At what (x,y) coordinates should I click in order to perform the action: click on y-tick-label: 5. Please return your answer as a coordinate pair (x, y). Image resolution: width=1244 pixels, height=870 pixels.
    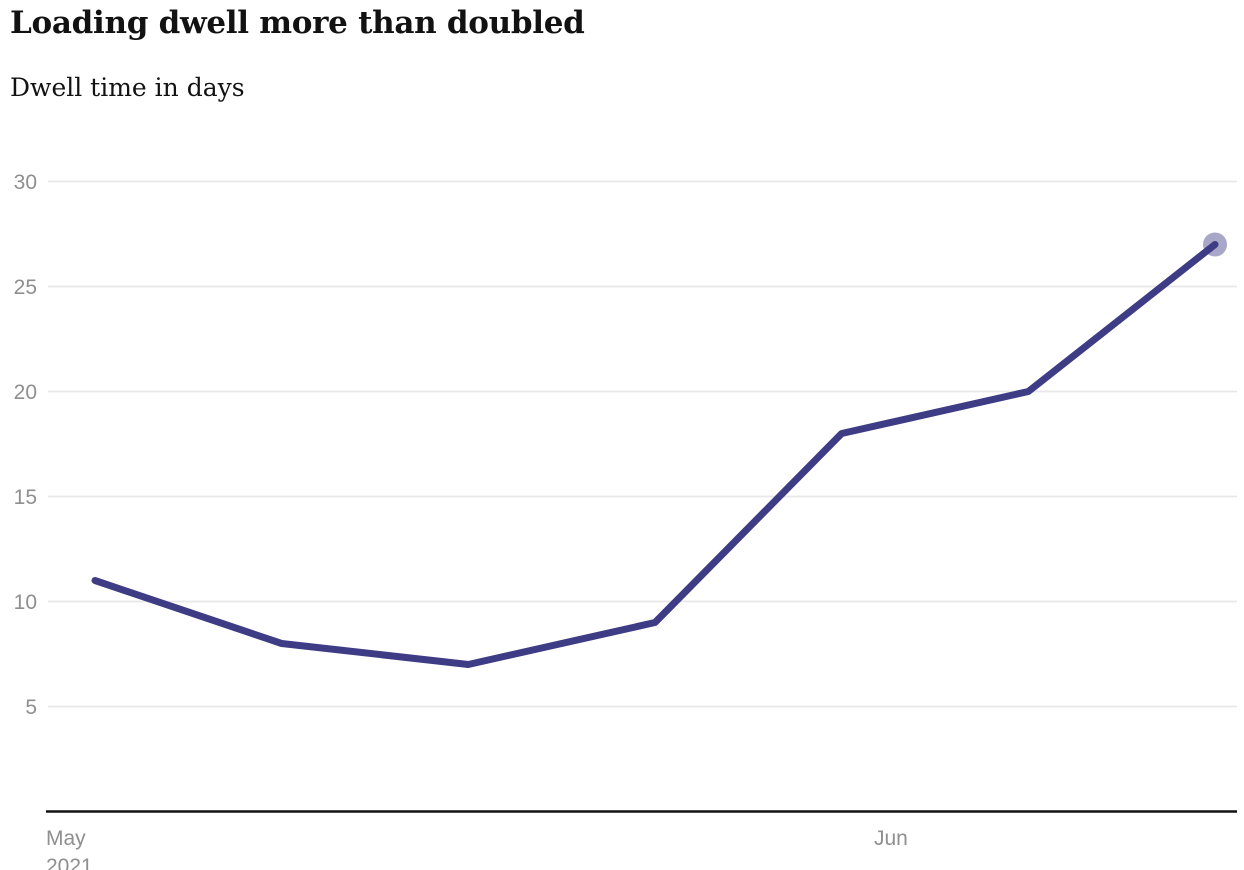
    Looking at the image, I should click on (31, 707).